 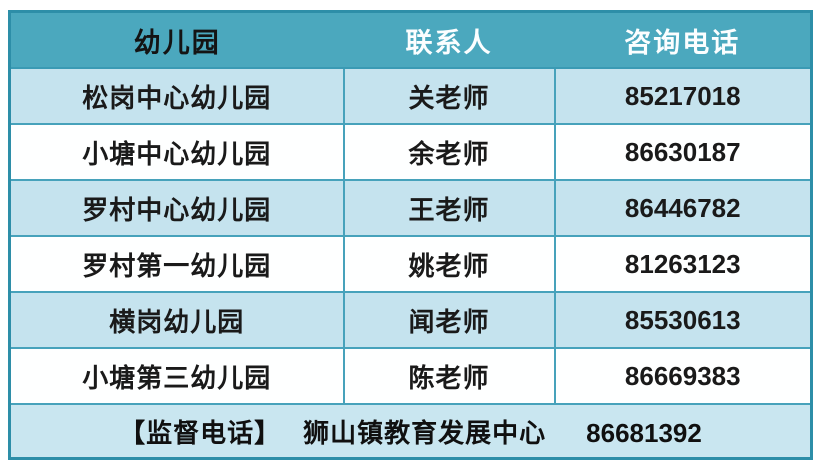 What do you see at coordinates (449, 96) in the screenshot?
I see `contact-name-cell: 关老师` at bounding box center [449, 96].